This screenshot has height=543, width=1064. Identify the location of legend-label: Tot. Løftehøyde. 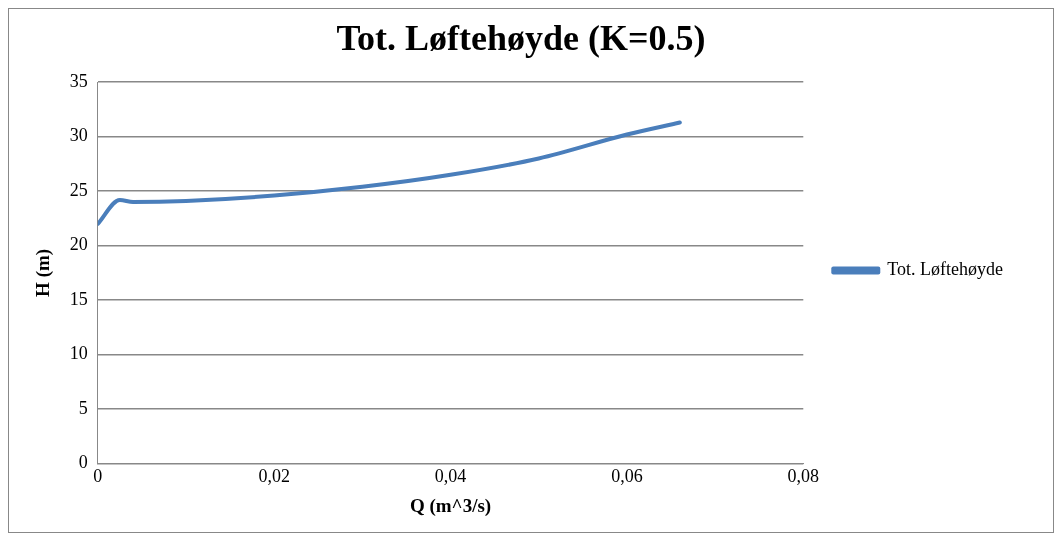
(945, 269).